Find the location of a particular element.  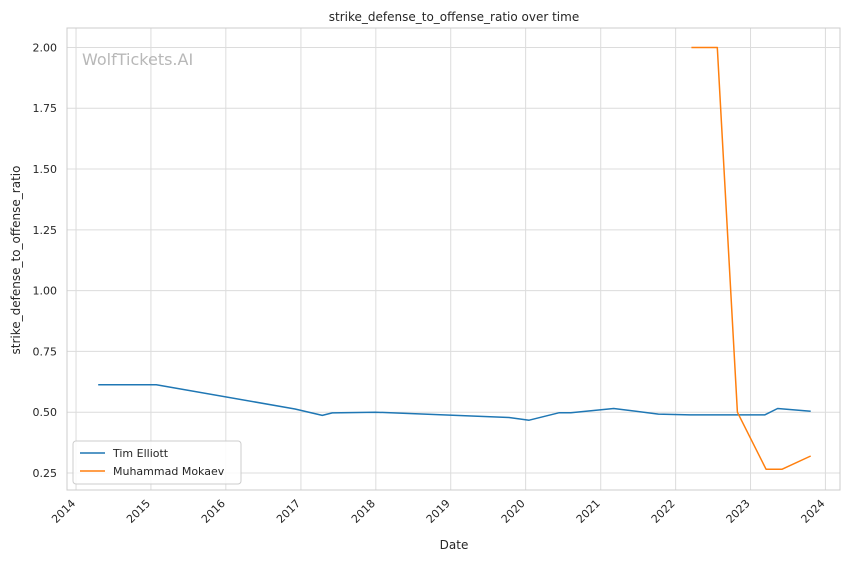

x-tick-label: 2020 is located at coordinates (513, 511).